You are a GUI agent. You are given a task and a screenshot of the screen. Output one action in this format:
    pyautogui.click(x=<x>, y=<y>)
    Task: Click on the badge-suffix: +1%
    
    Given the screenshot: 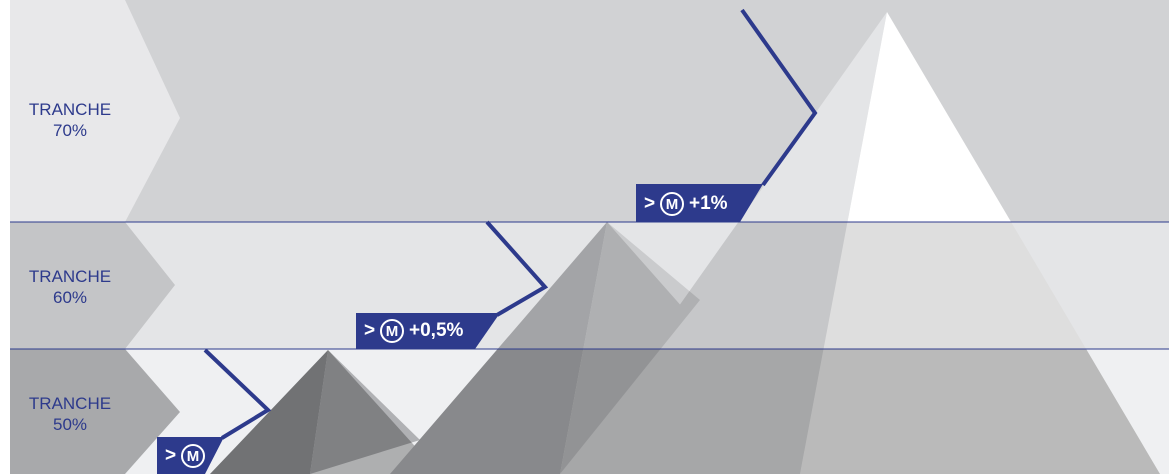 What is the action you would take?
    pyautogui.click(x=708, y=203)
    